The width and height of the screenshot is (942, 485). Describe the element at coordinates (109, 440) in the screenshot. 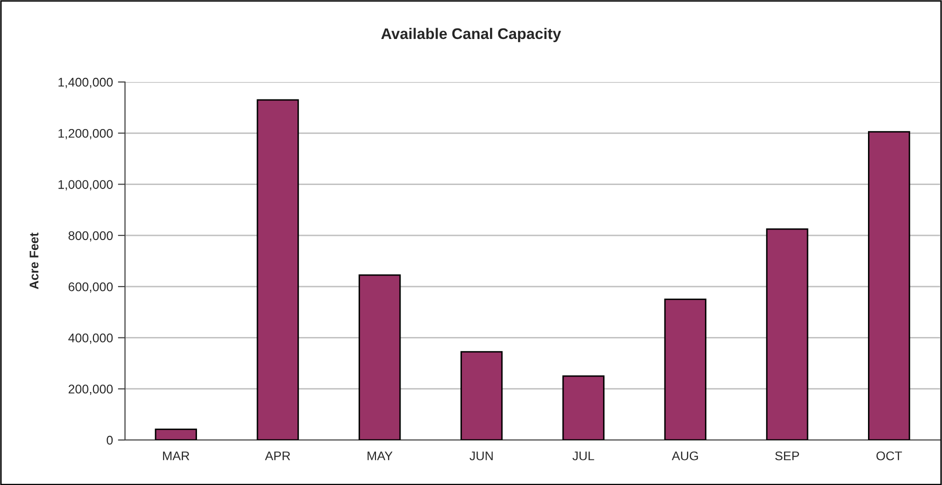

I see `y-tick-label: 0` at that location.